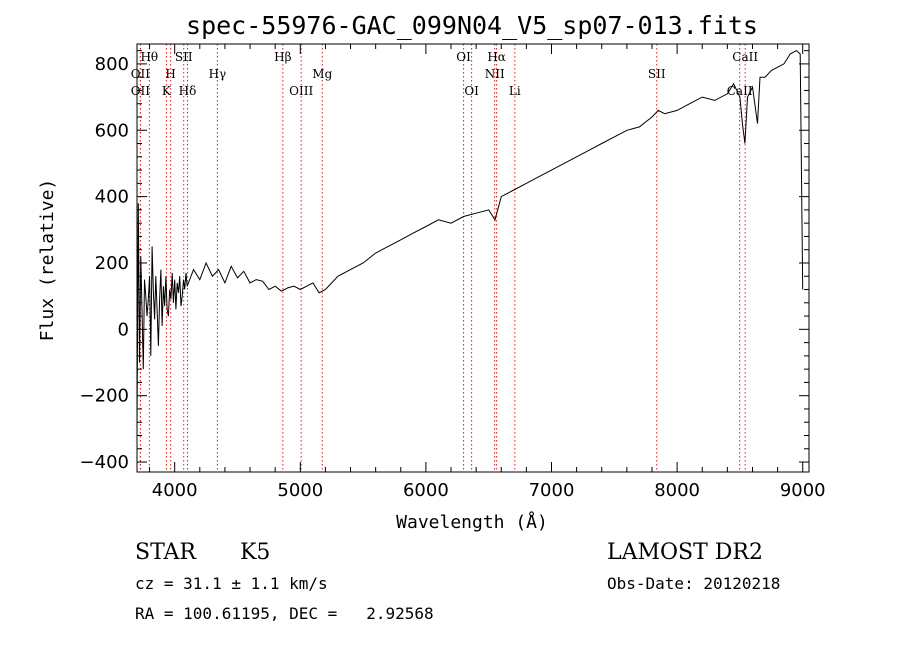  Describe the element at coordinates (104, 396) in the screenshot. I see `y-tick-label: −200` at that location.